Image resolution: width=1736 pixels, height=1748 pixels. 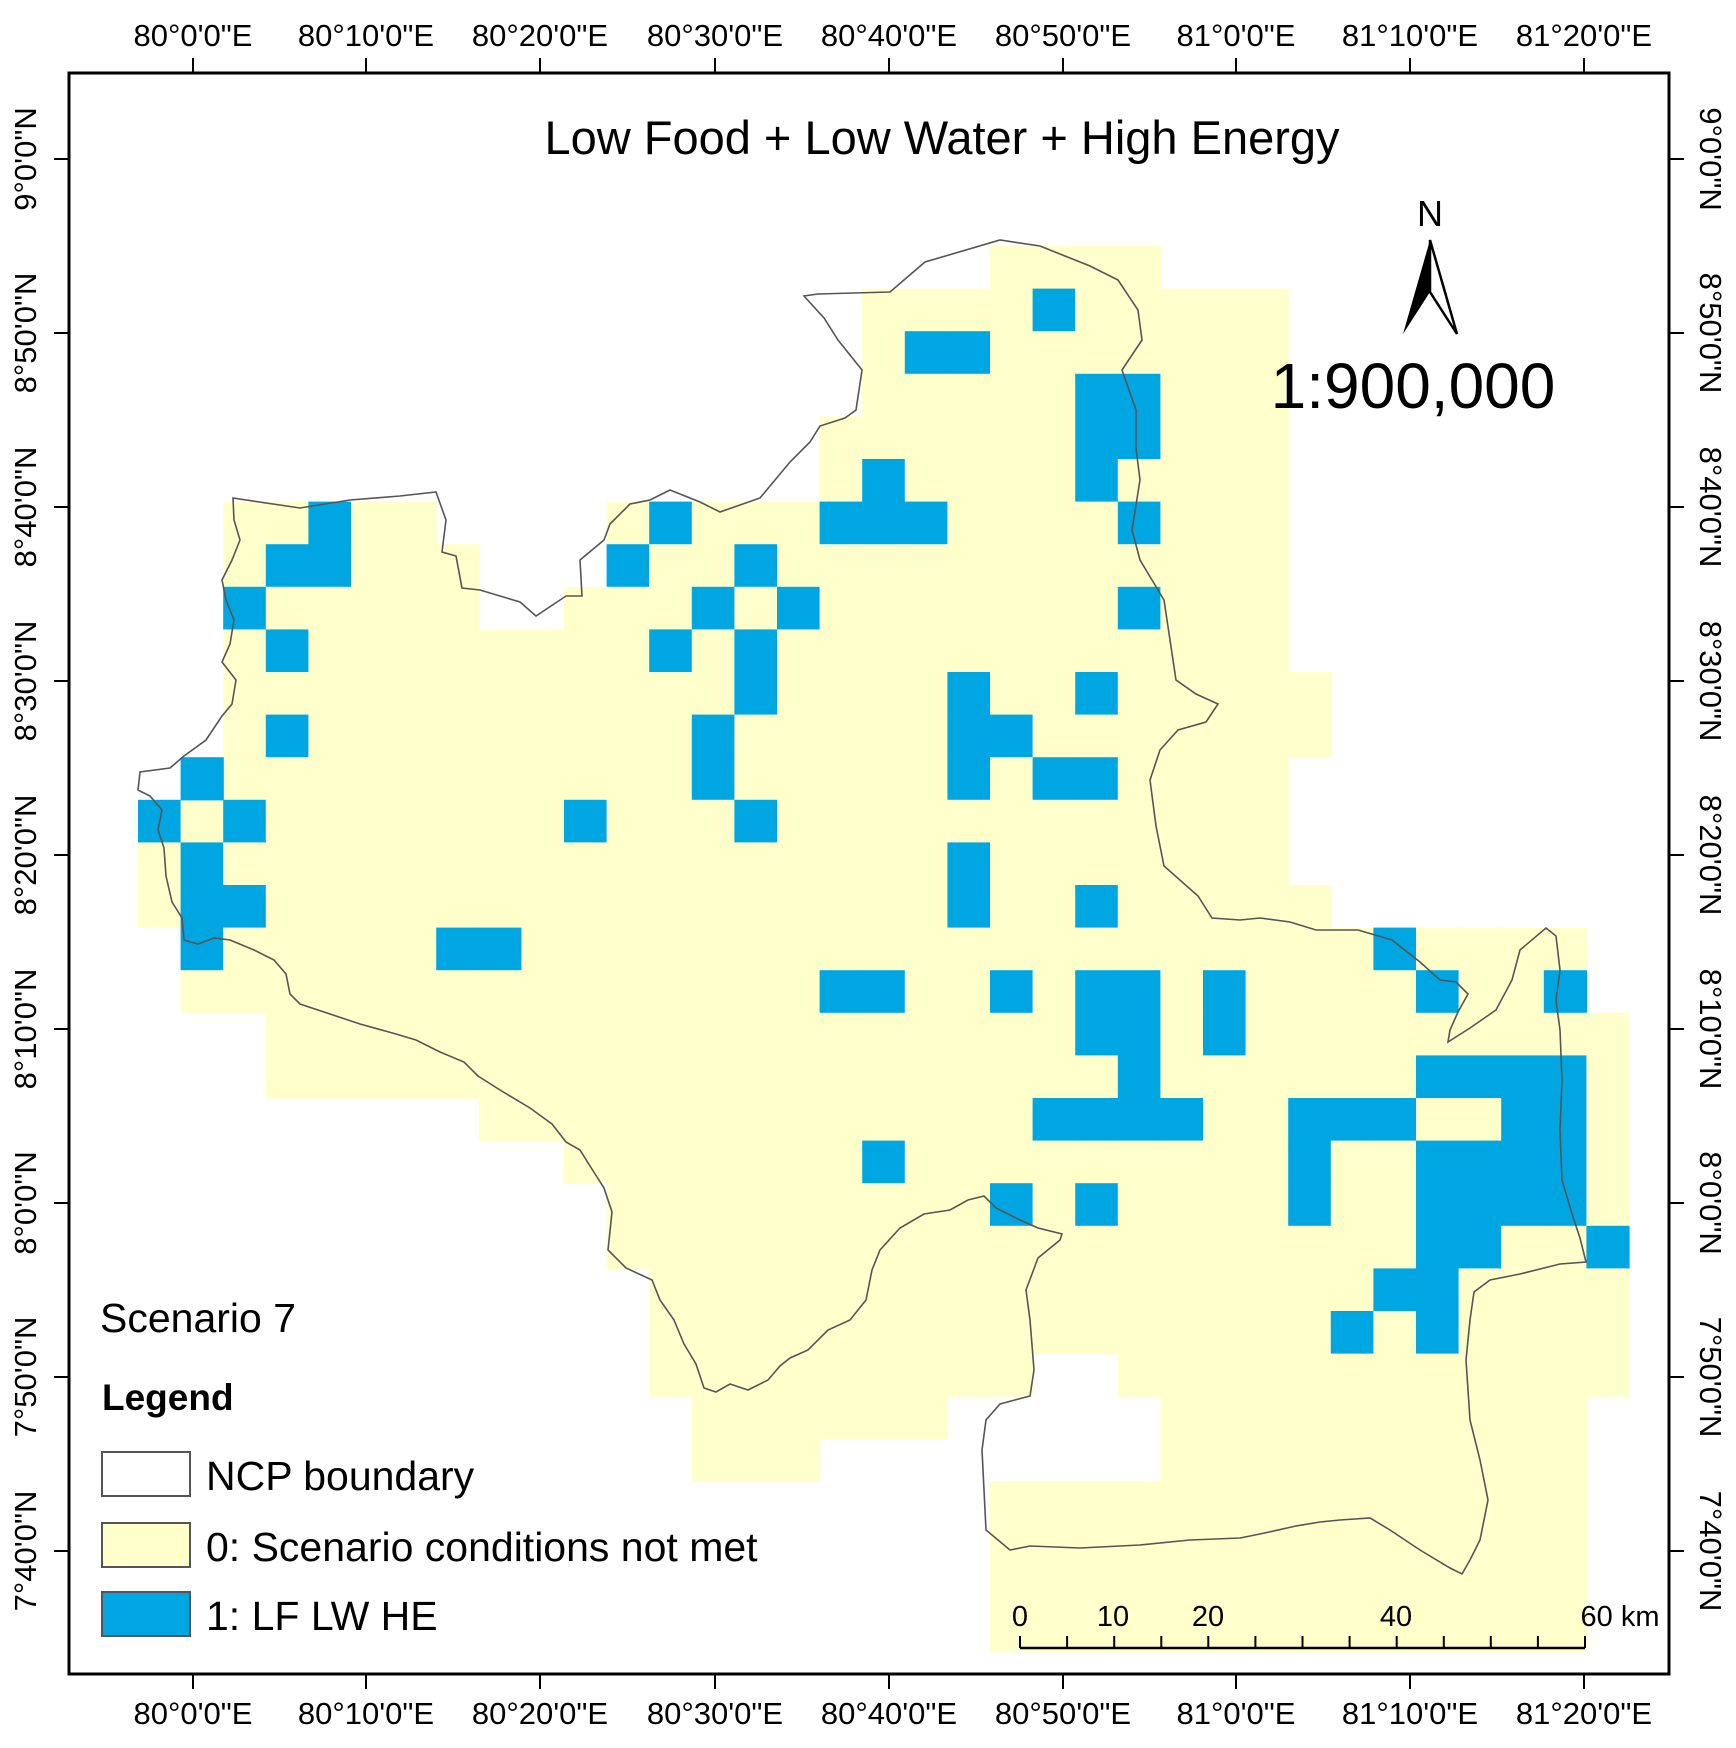 What do you see at coordinates (1113, 1617) in the screenshot?
I see `scalebar-label-10: 10` at bounding box center [1113, 1617].